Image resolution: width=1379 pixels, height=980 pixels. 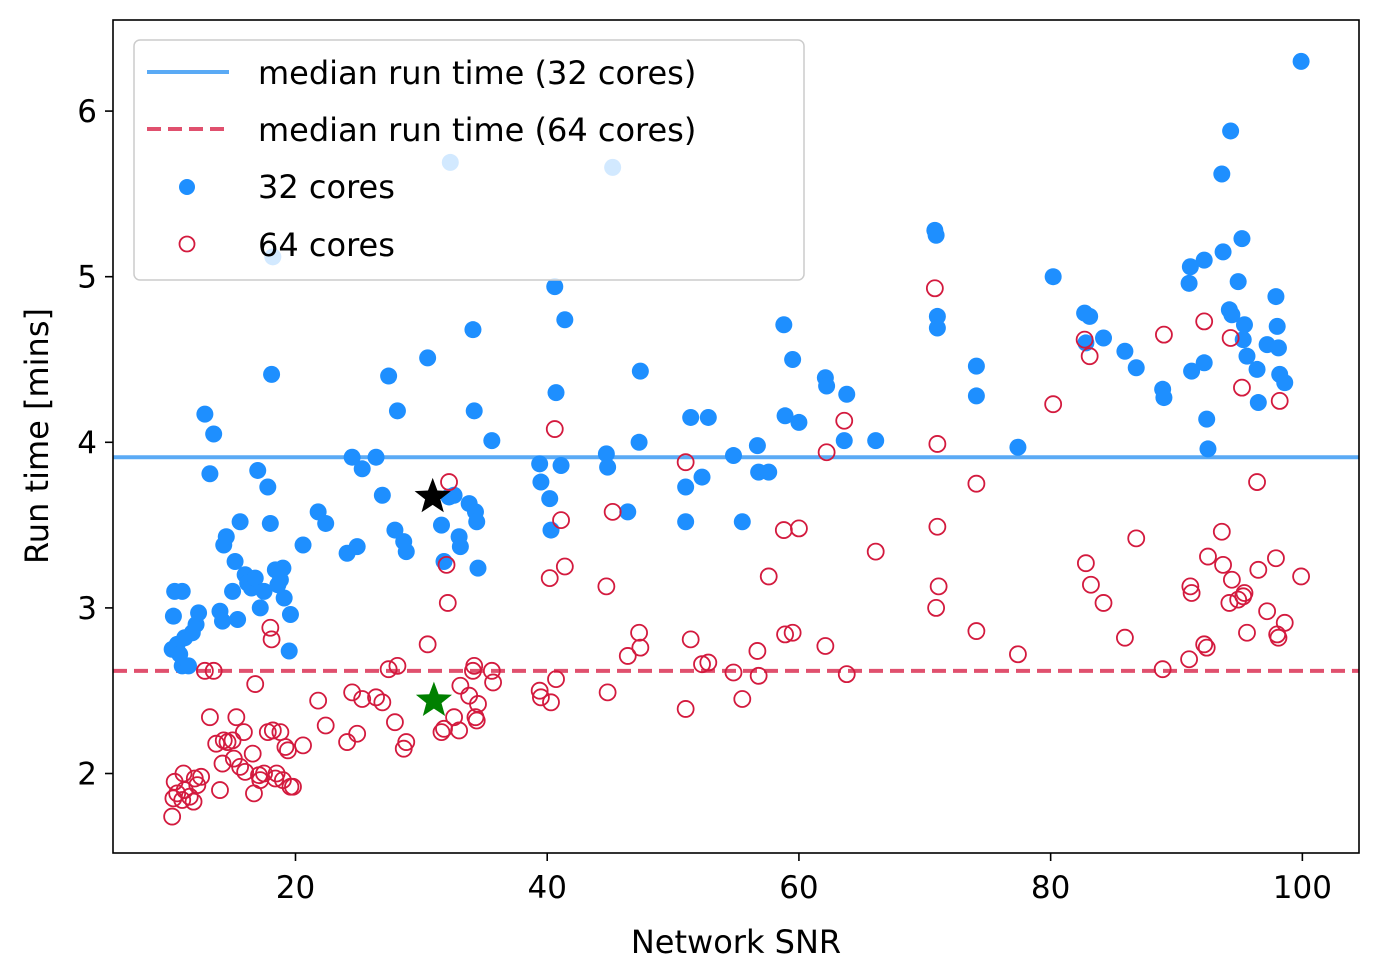 I want to click on legend-label-median-64: median run time (64 cores), so click(x=477, y=130).